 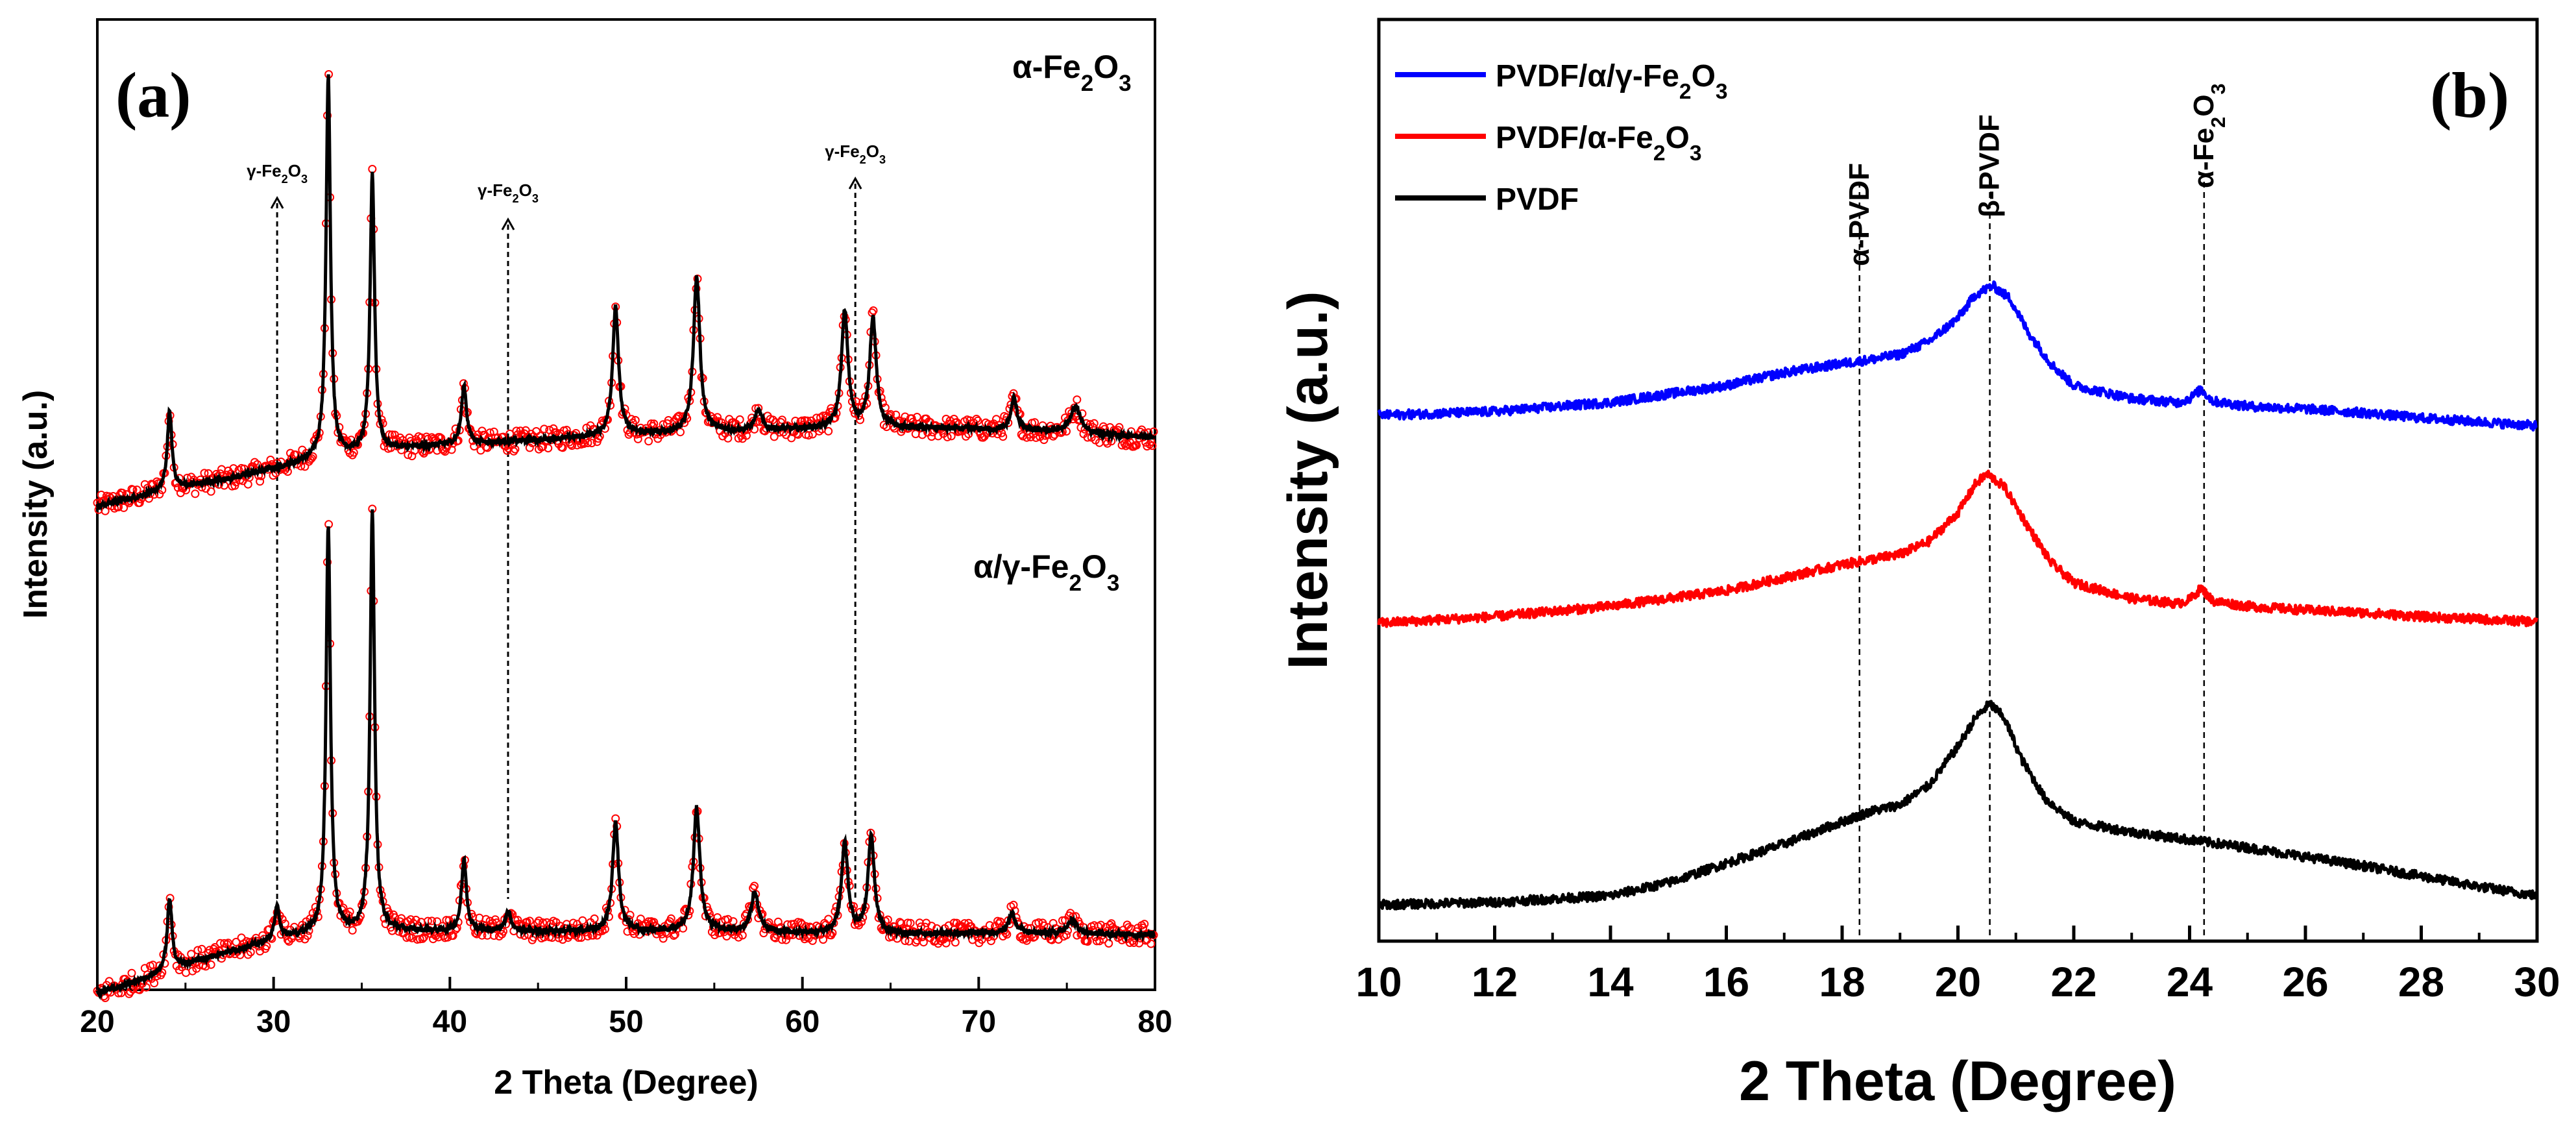 I want to click on panel-b-label: (b), so click(x=2469, y=95).